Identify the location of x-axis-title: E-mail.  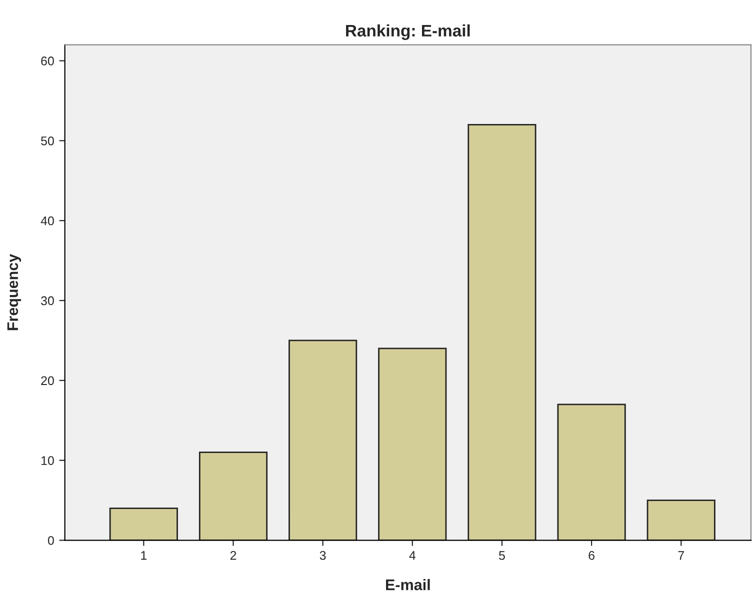
(408, 584).